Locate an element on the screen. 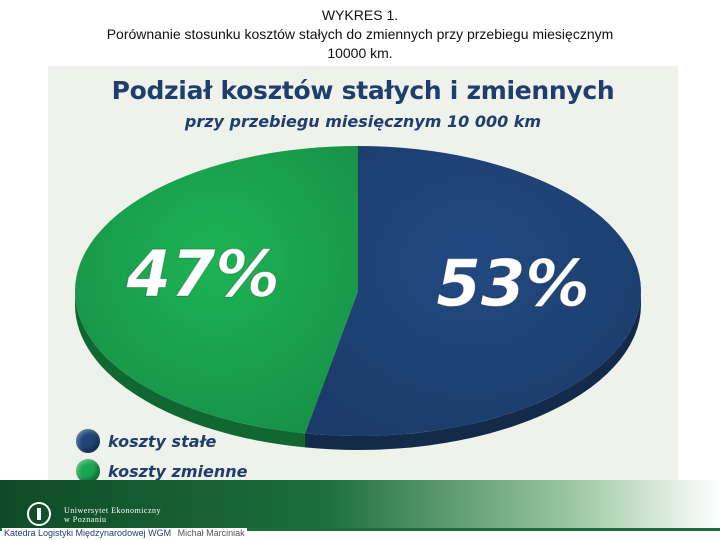 This screenshot has height=540, width=720. pie-slice-label-1: 47% is located at coordinates (202, 275).